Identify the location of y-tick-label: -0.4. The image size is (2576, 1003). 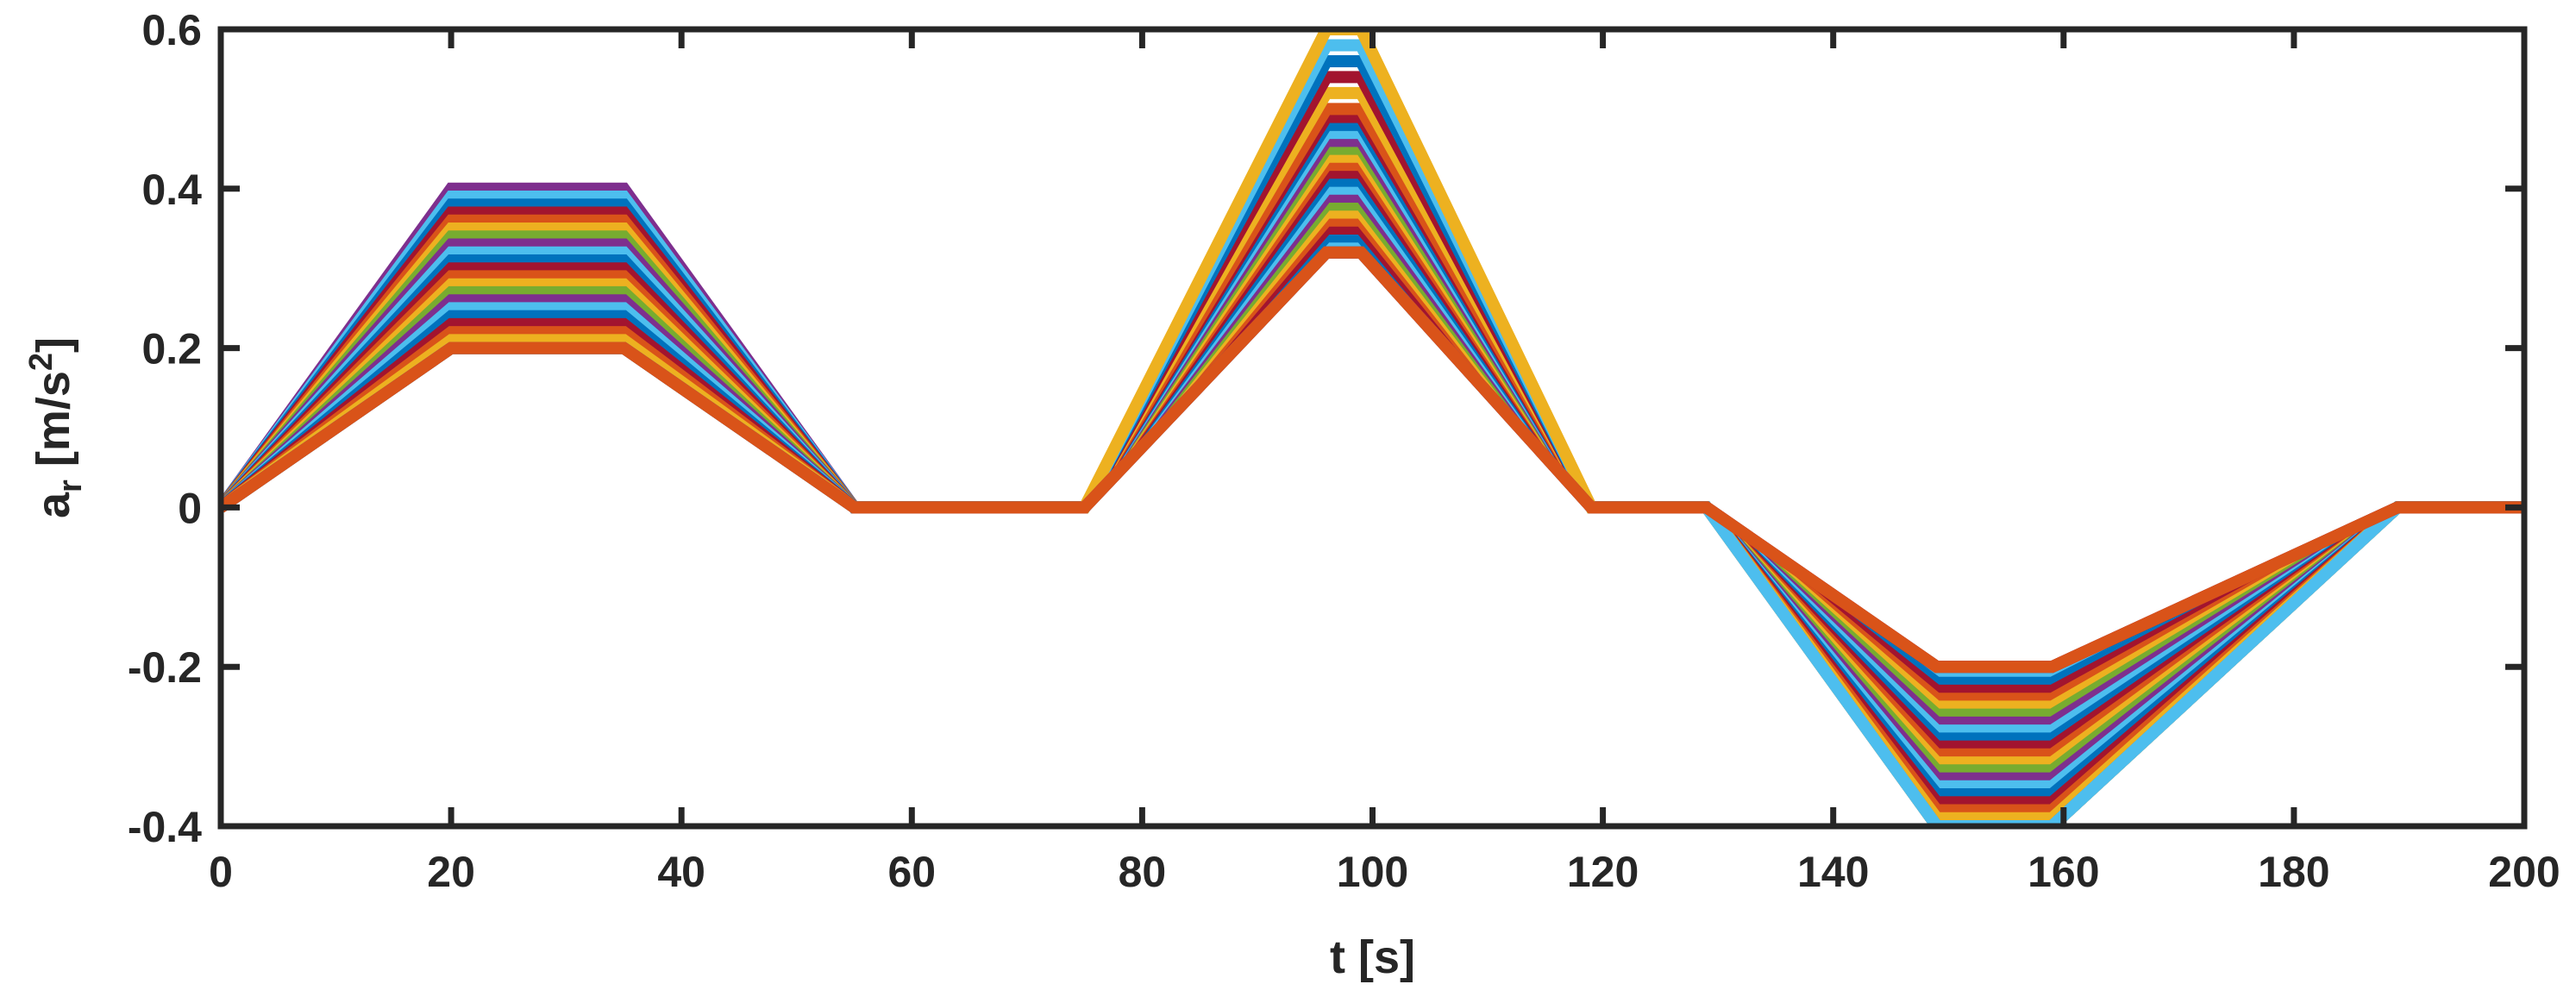
(165, 827).